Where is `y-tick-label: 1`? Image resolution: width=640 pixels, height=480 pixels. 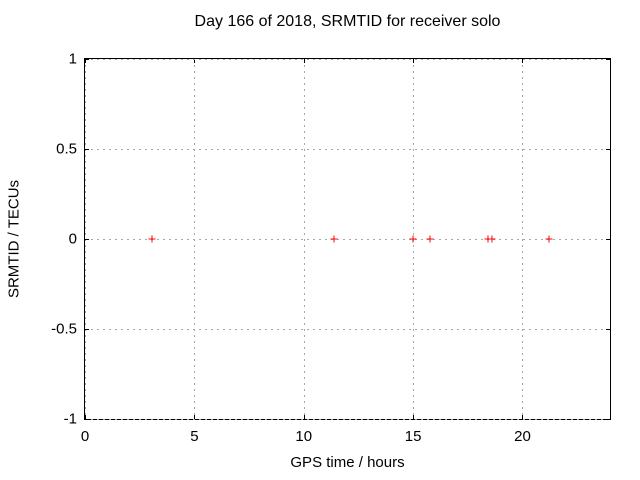 y-tick-label: 1 is located at coordinates (72, 59).